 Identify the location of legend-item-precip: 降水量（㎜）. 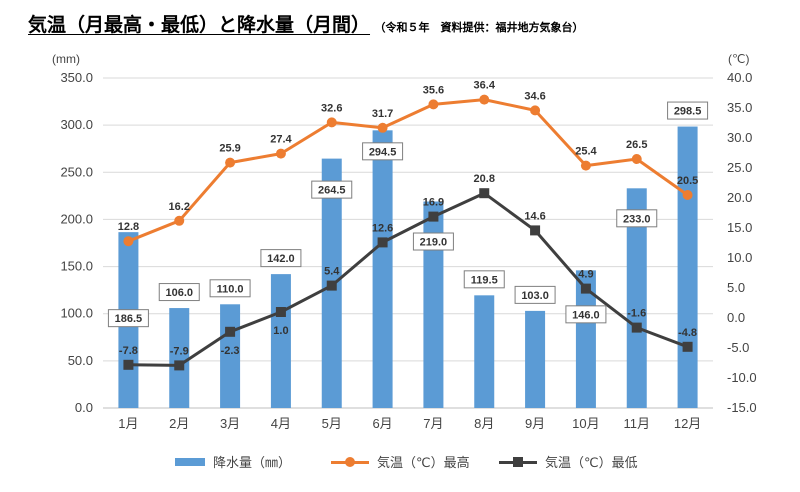
(233, 461).